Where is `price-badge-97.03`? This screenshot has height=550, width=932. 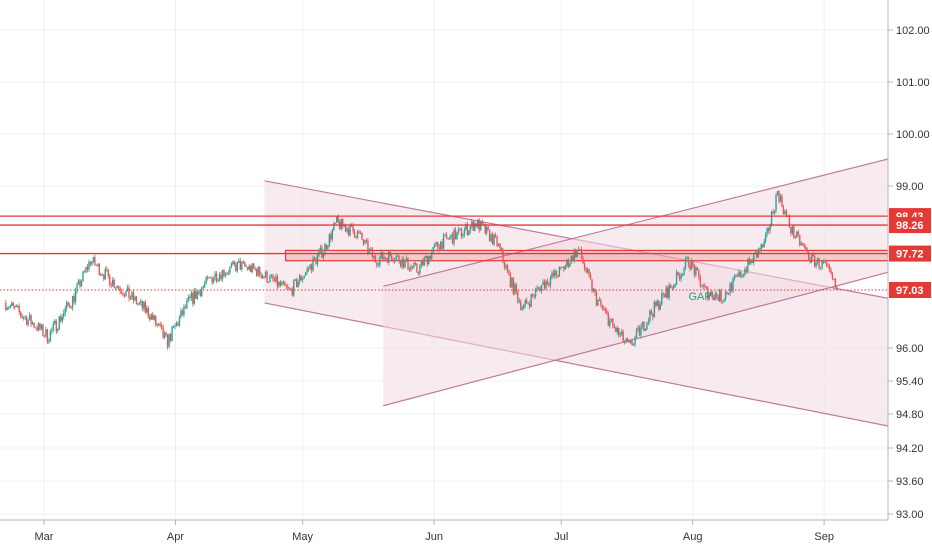 price-badge-97.03 is located at coordinates (910, 290).